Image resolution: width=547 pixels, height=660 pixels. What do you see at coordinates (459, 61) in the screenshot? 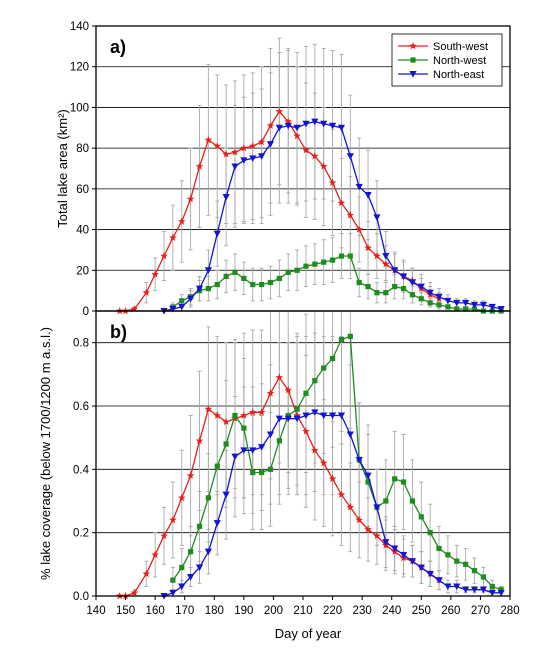
I see `legend-label: North-west` at bounding box center [459, 61].